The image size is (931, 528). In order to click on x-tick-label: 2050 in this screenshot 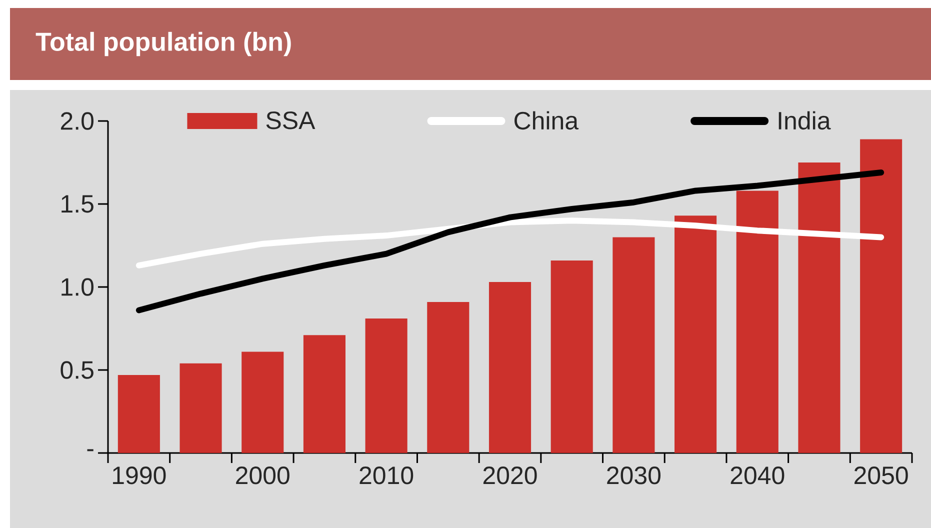, I will do `click(881, 475)`.